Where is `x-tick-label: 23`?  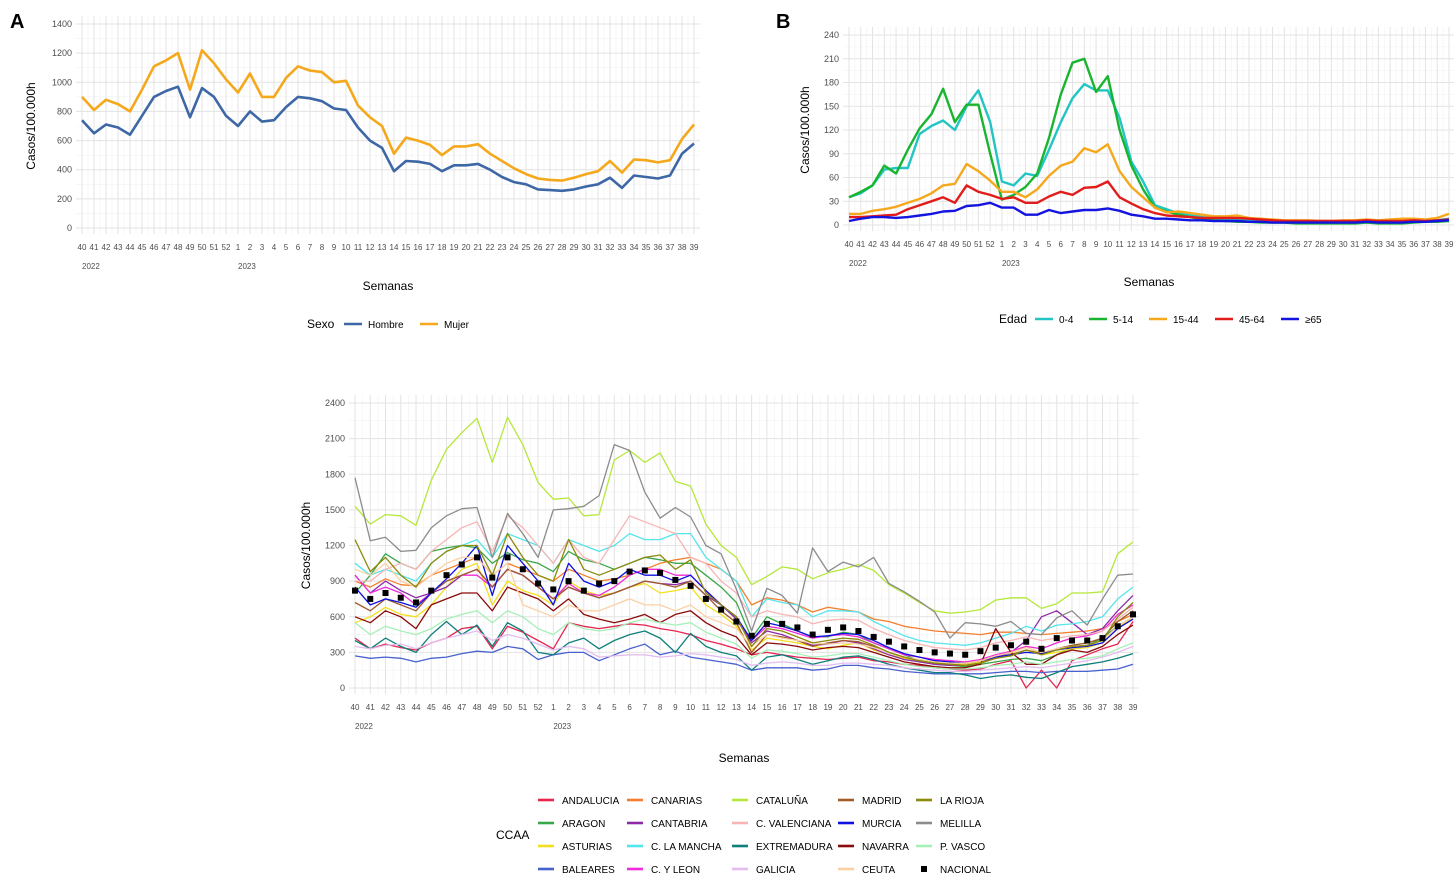
x-tick-label: 23 is located at coordinates (502, 247).